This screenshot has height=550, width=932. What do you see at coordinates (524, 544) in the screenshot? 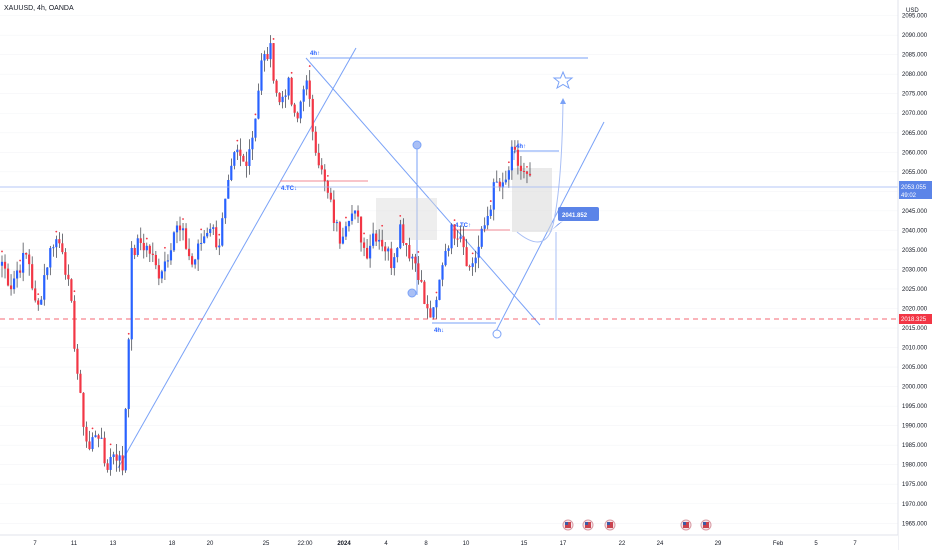
I see `time-tick-label: 15` at bounding box center [524, 544].